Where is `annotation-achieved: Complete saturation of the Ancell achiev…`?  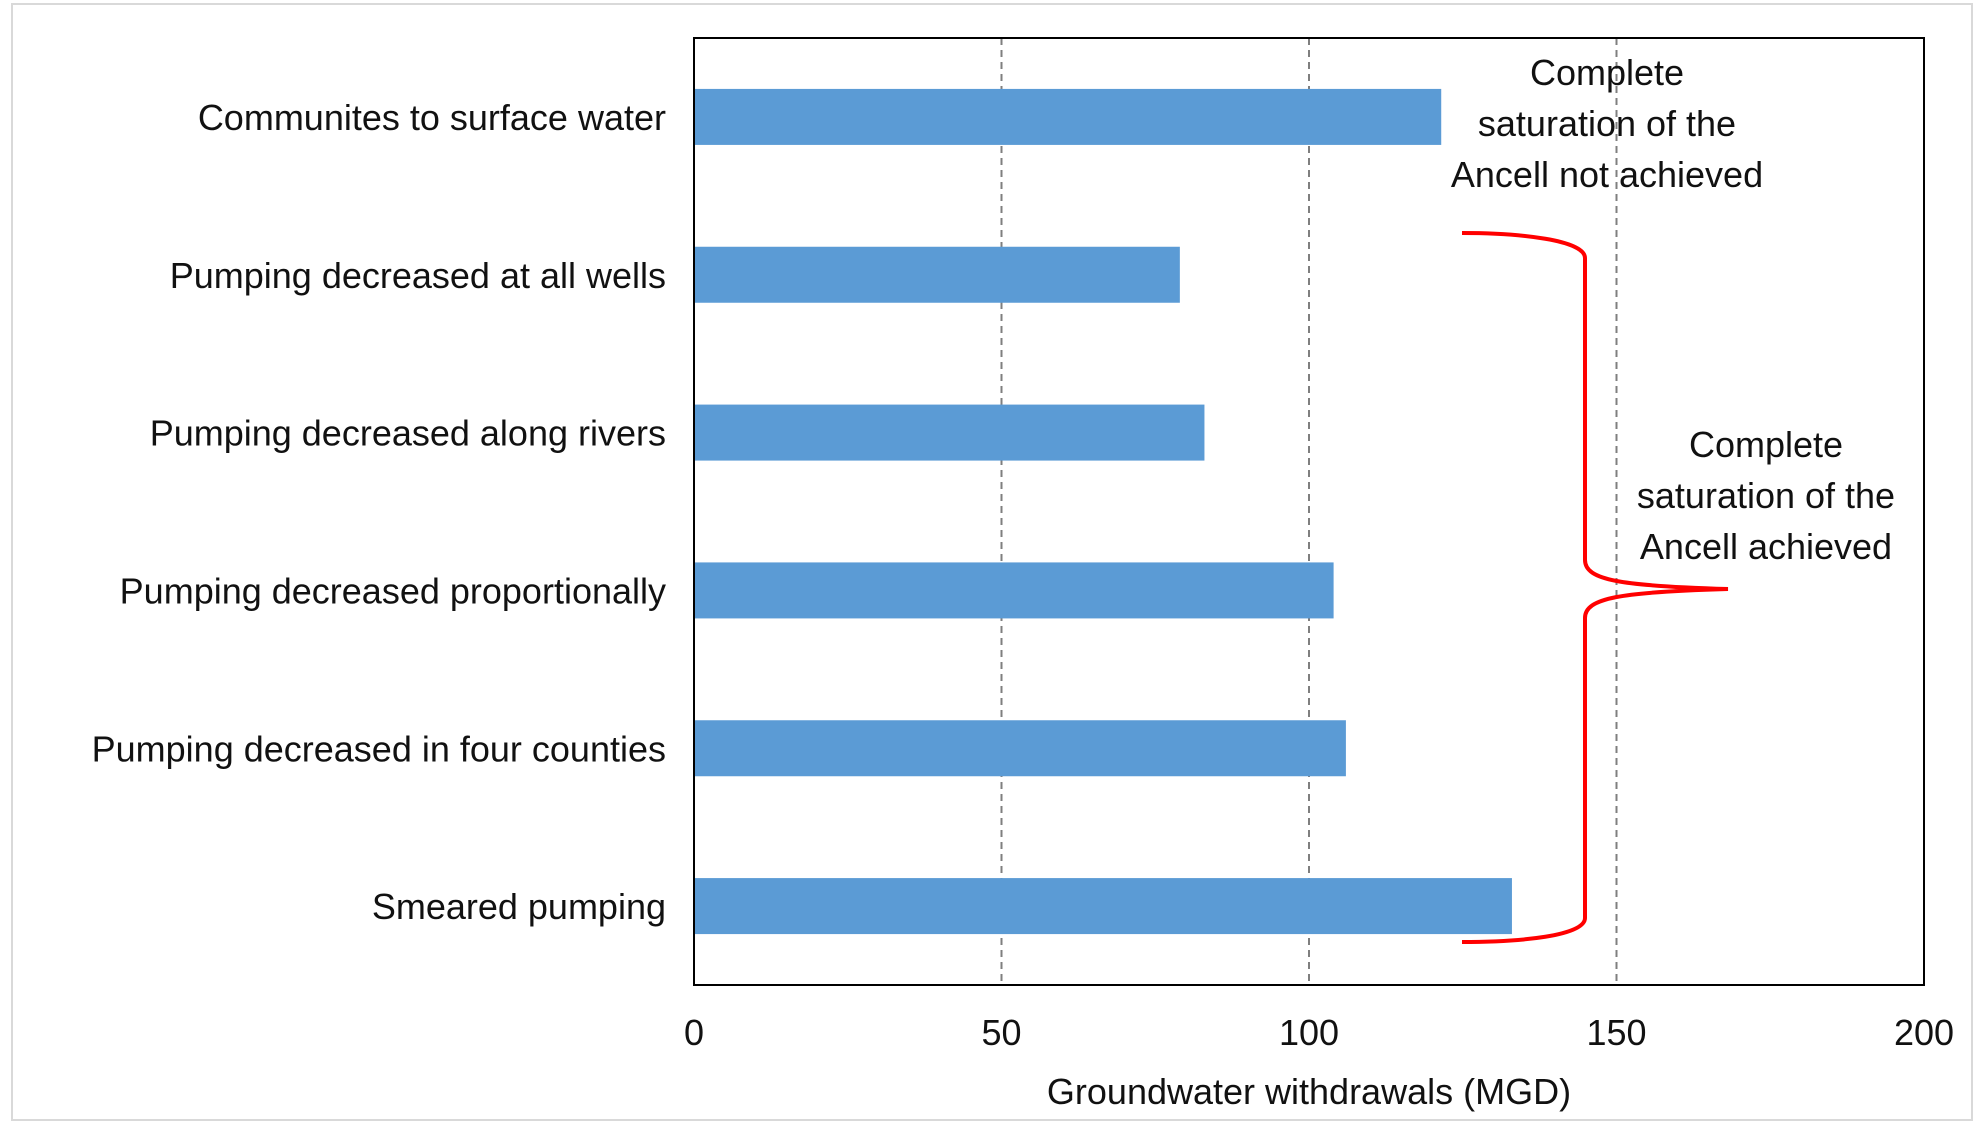
annotation-achieved: Complete saturation of the Ancell achiev… is located at coordinates (1766, 495).